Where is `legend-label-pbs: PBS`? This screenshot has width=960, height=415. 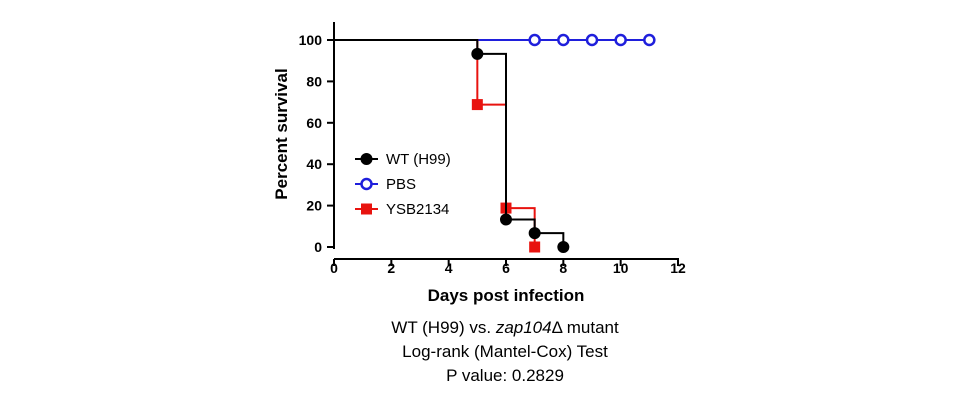 legend-label-pbs: PBS is located at coordinates (401, 184).